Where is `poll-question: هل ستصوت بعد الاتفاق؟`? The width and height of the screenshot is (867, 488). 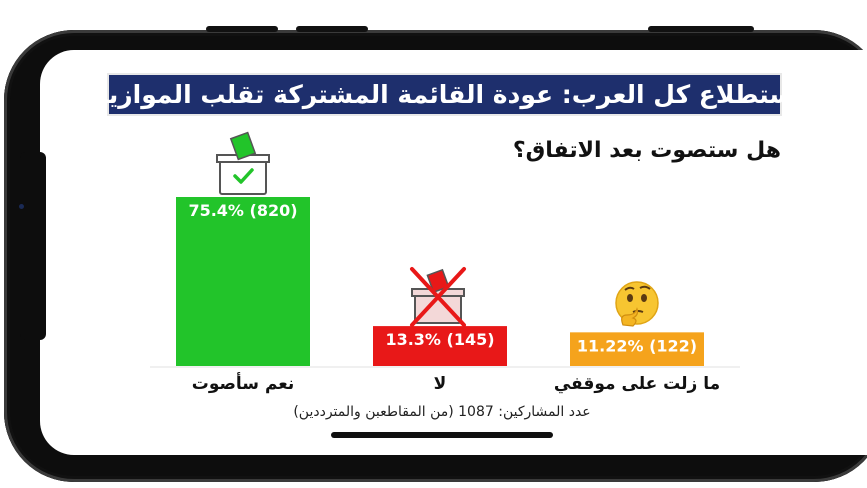 poll-question: هل ستصوت بعد الاتفاق؟ is located at coordinates (646, 150).